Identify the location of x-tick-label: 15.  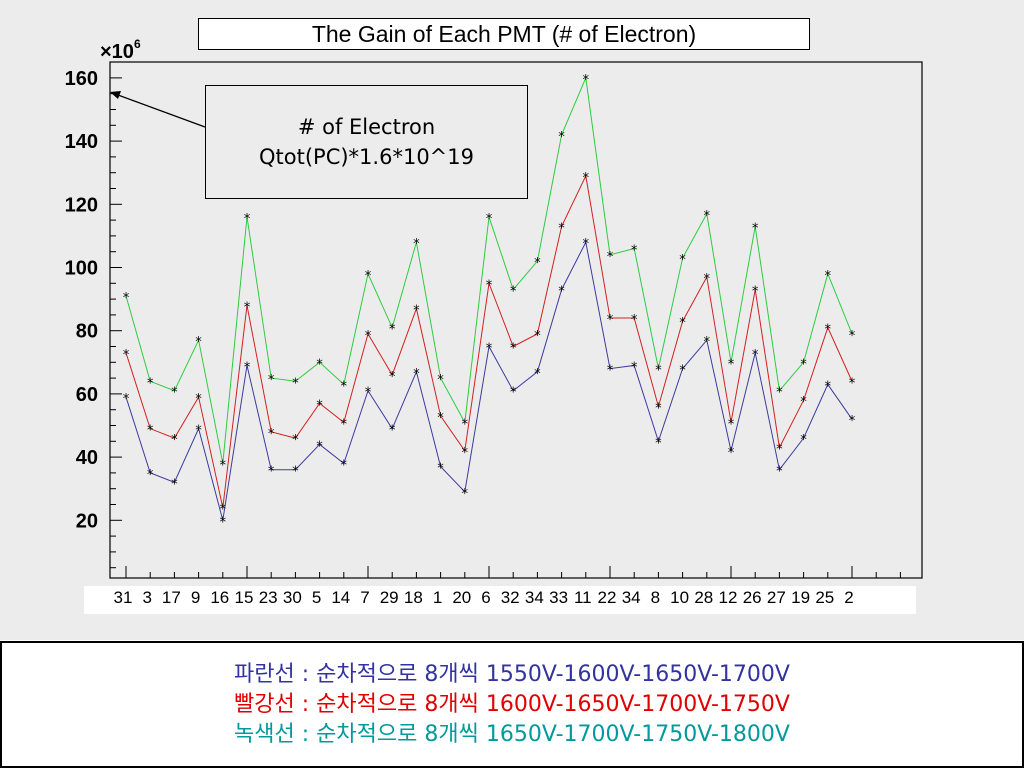
(244, 597).